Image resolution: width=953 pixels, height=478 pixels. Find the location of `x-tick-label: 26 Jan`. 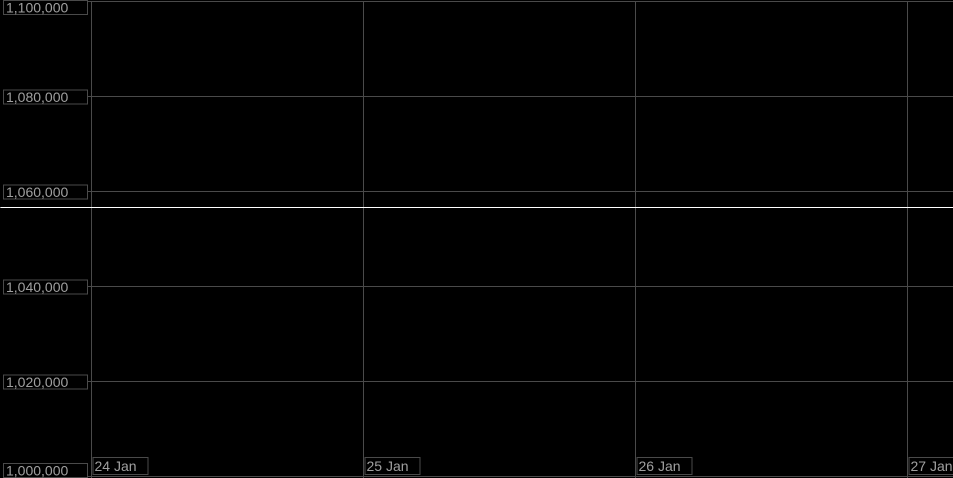

x-tick-label: 26 Jan is located at coordinates (660, 466).